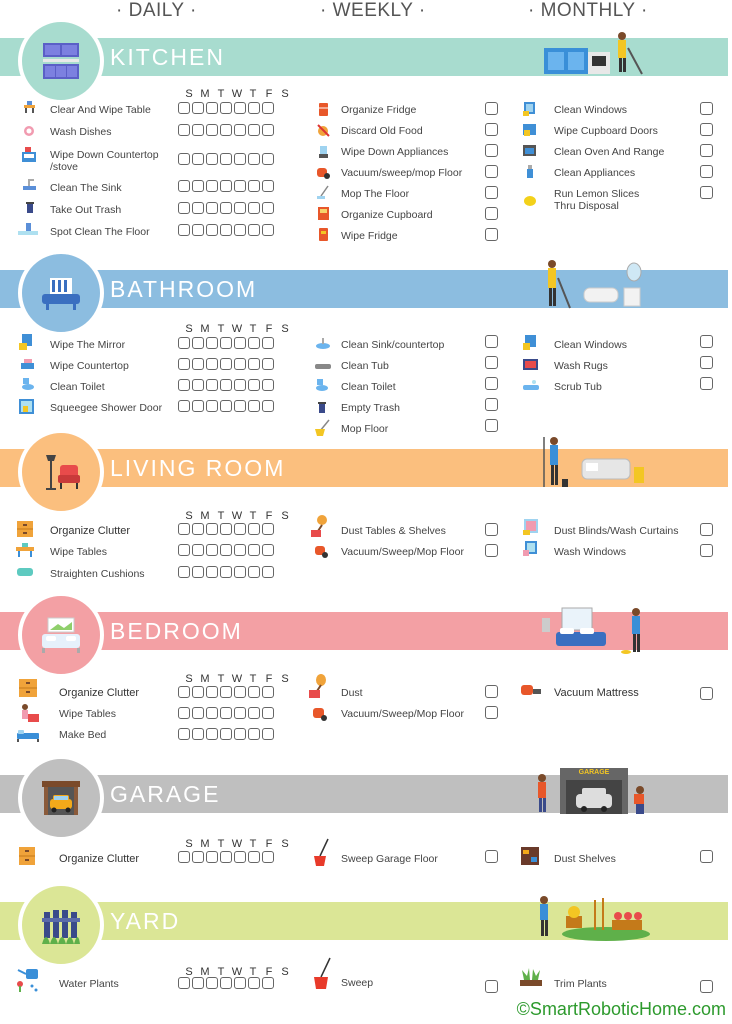 This screenshot has width=732, height=1024. I want to click on garage-sign: GARAGE, so click(594, 772).